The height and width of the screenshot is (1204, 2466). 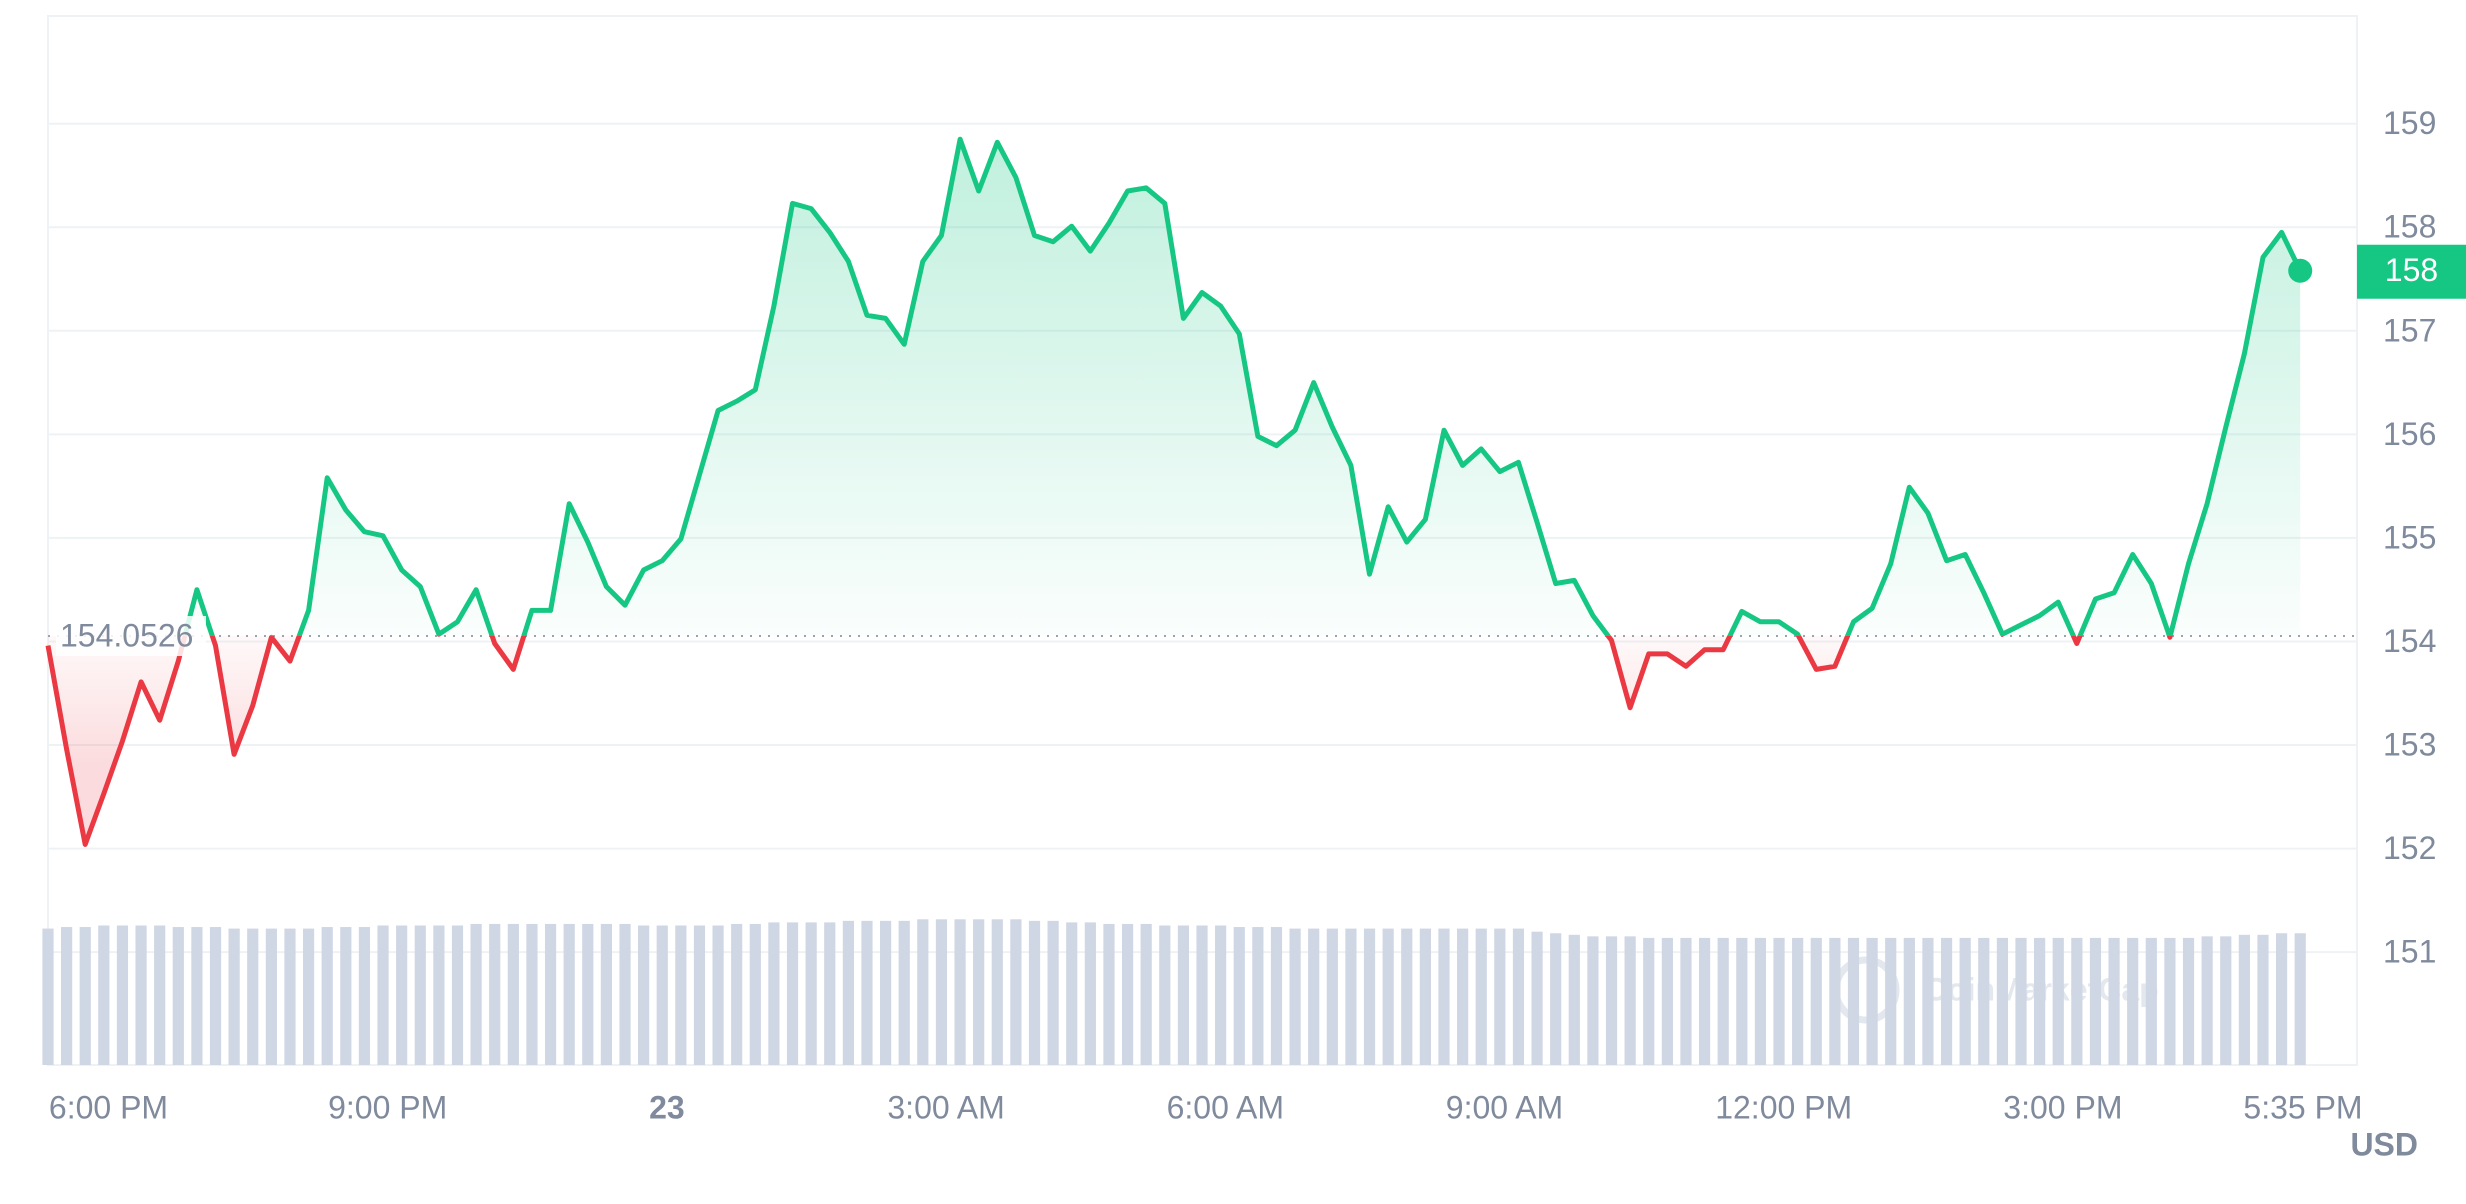 I want to click on y-tick-label: 157, so click(x=2409, y=330).